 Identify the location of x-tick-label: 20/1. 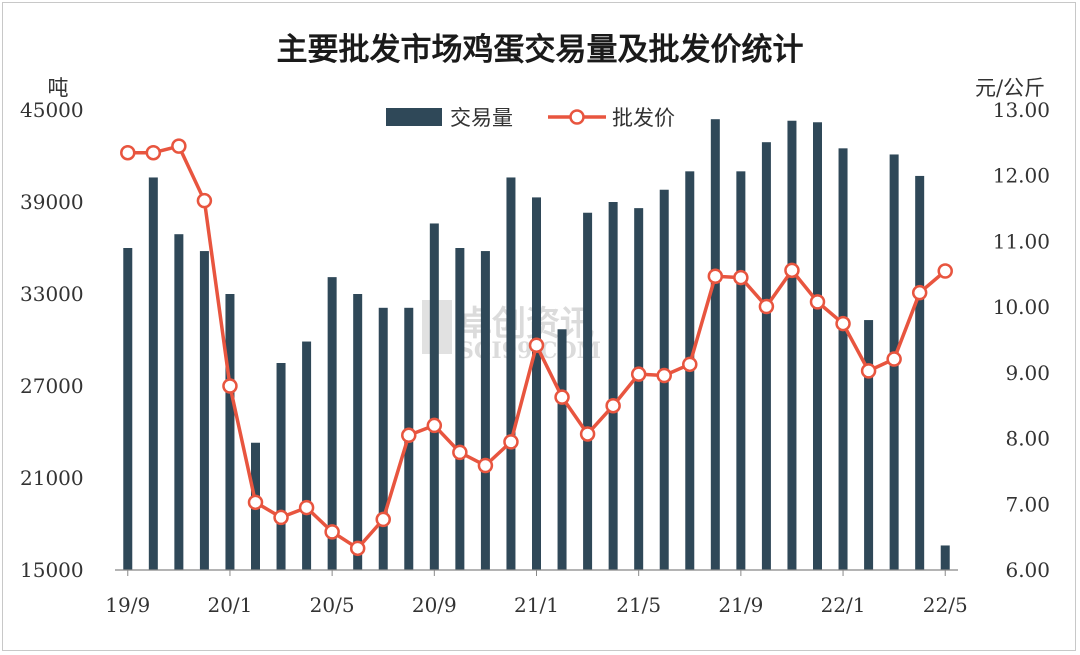
(229, 605).